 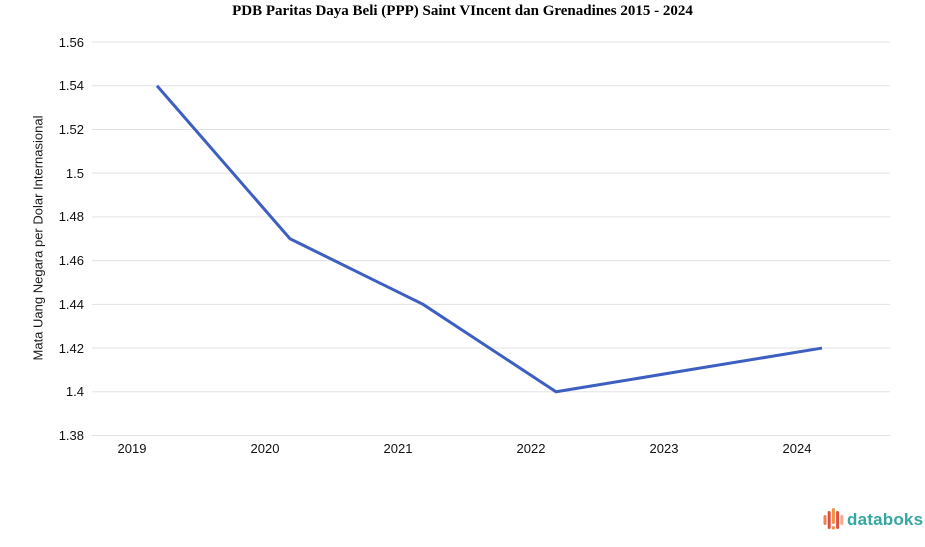 What do you see at coordinates (71, 304) in the screenshot?
I see `y-tick-label: 1.44` at bounding box center [71, 304].